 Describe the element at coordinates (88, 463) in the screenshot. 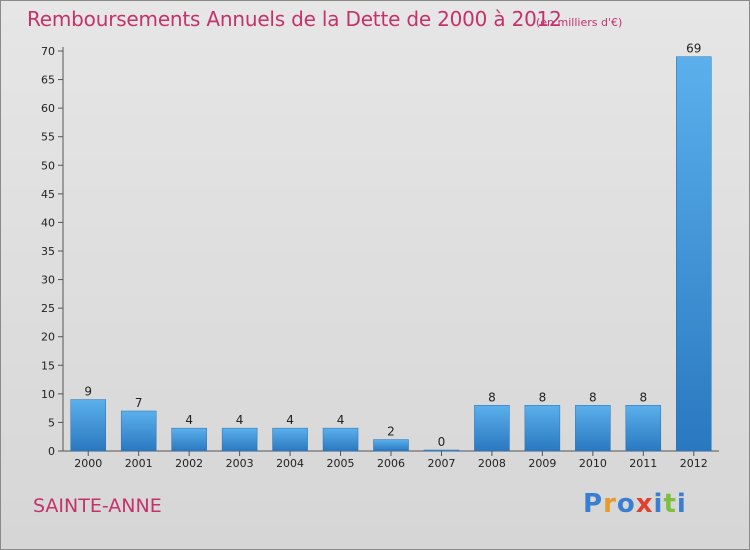

I see `x-tick-label: 2000` at that location.